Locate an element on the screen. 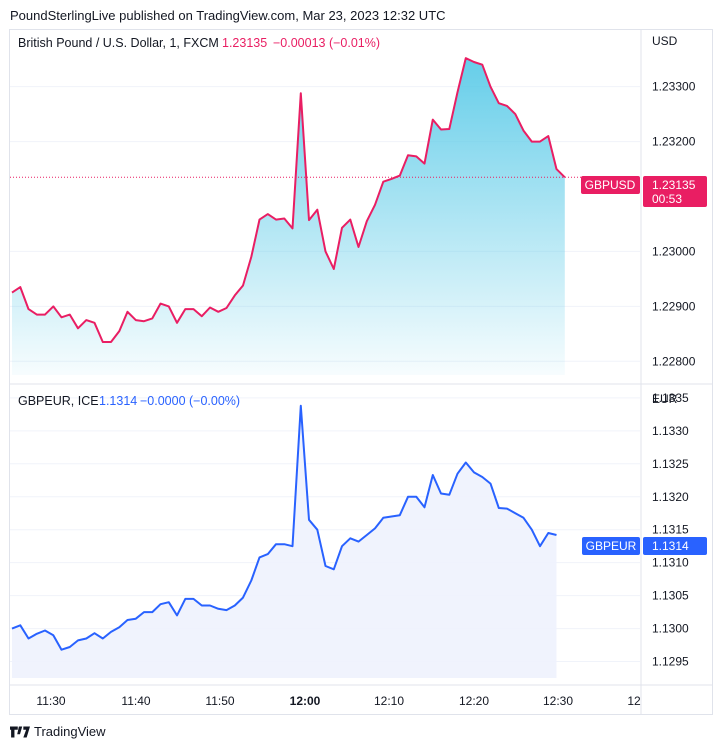 This screenshot has width=722, height=749. gbpusd-ytick-label: 1.22900 is located at coordinates (674, 306).